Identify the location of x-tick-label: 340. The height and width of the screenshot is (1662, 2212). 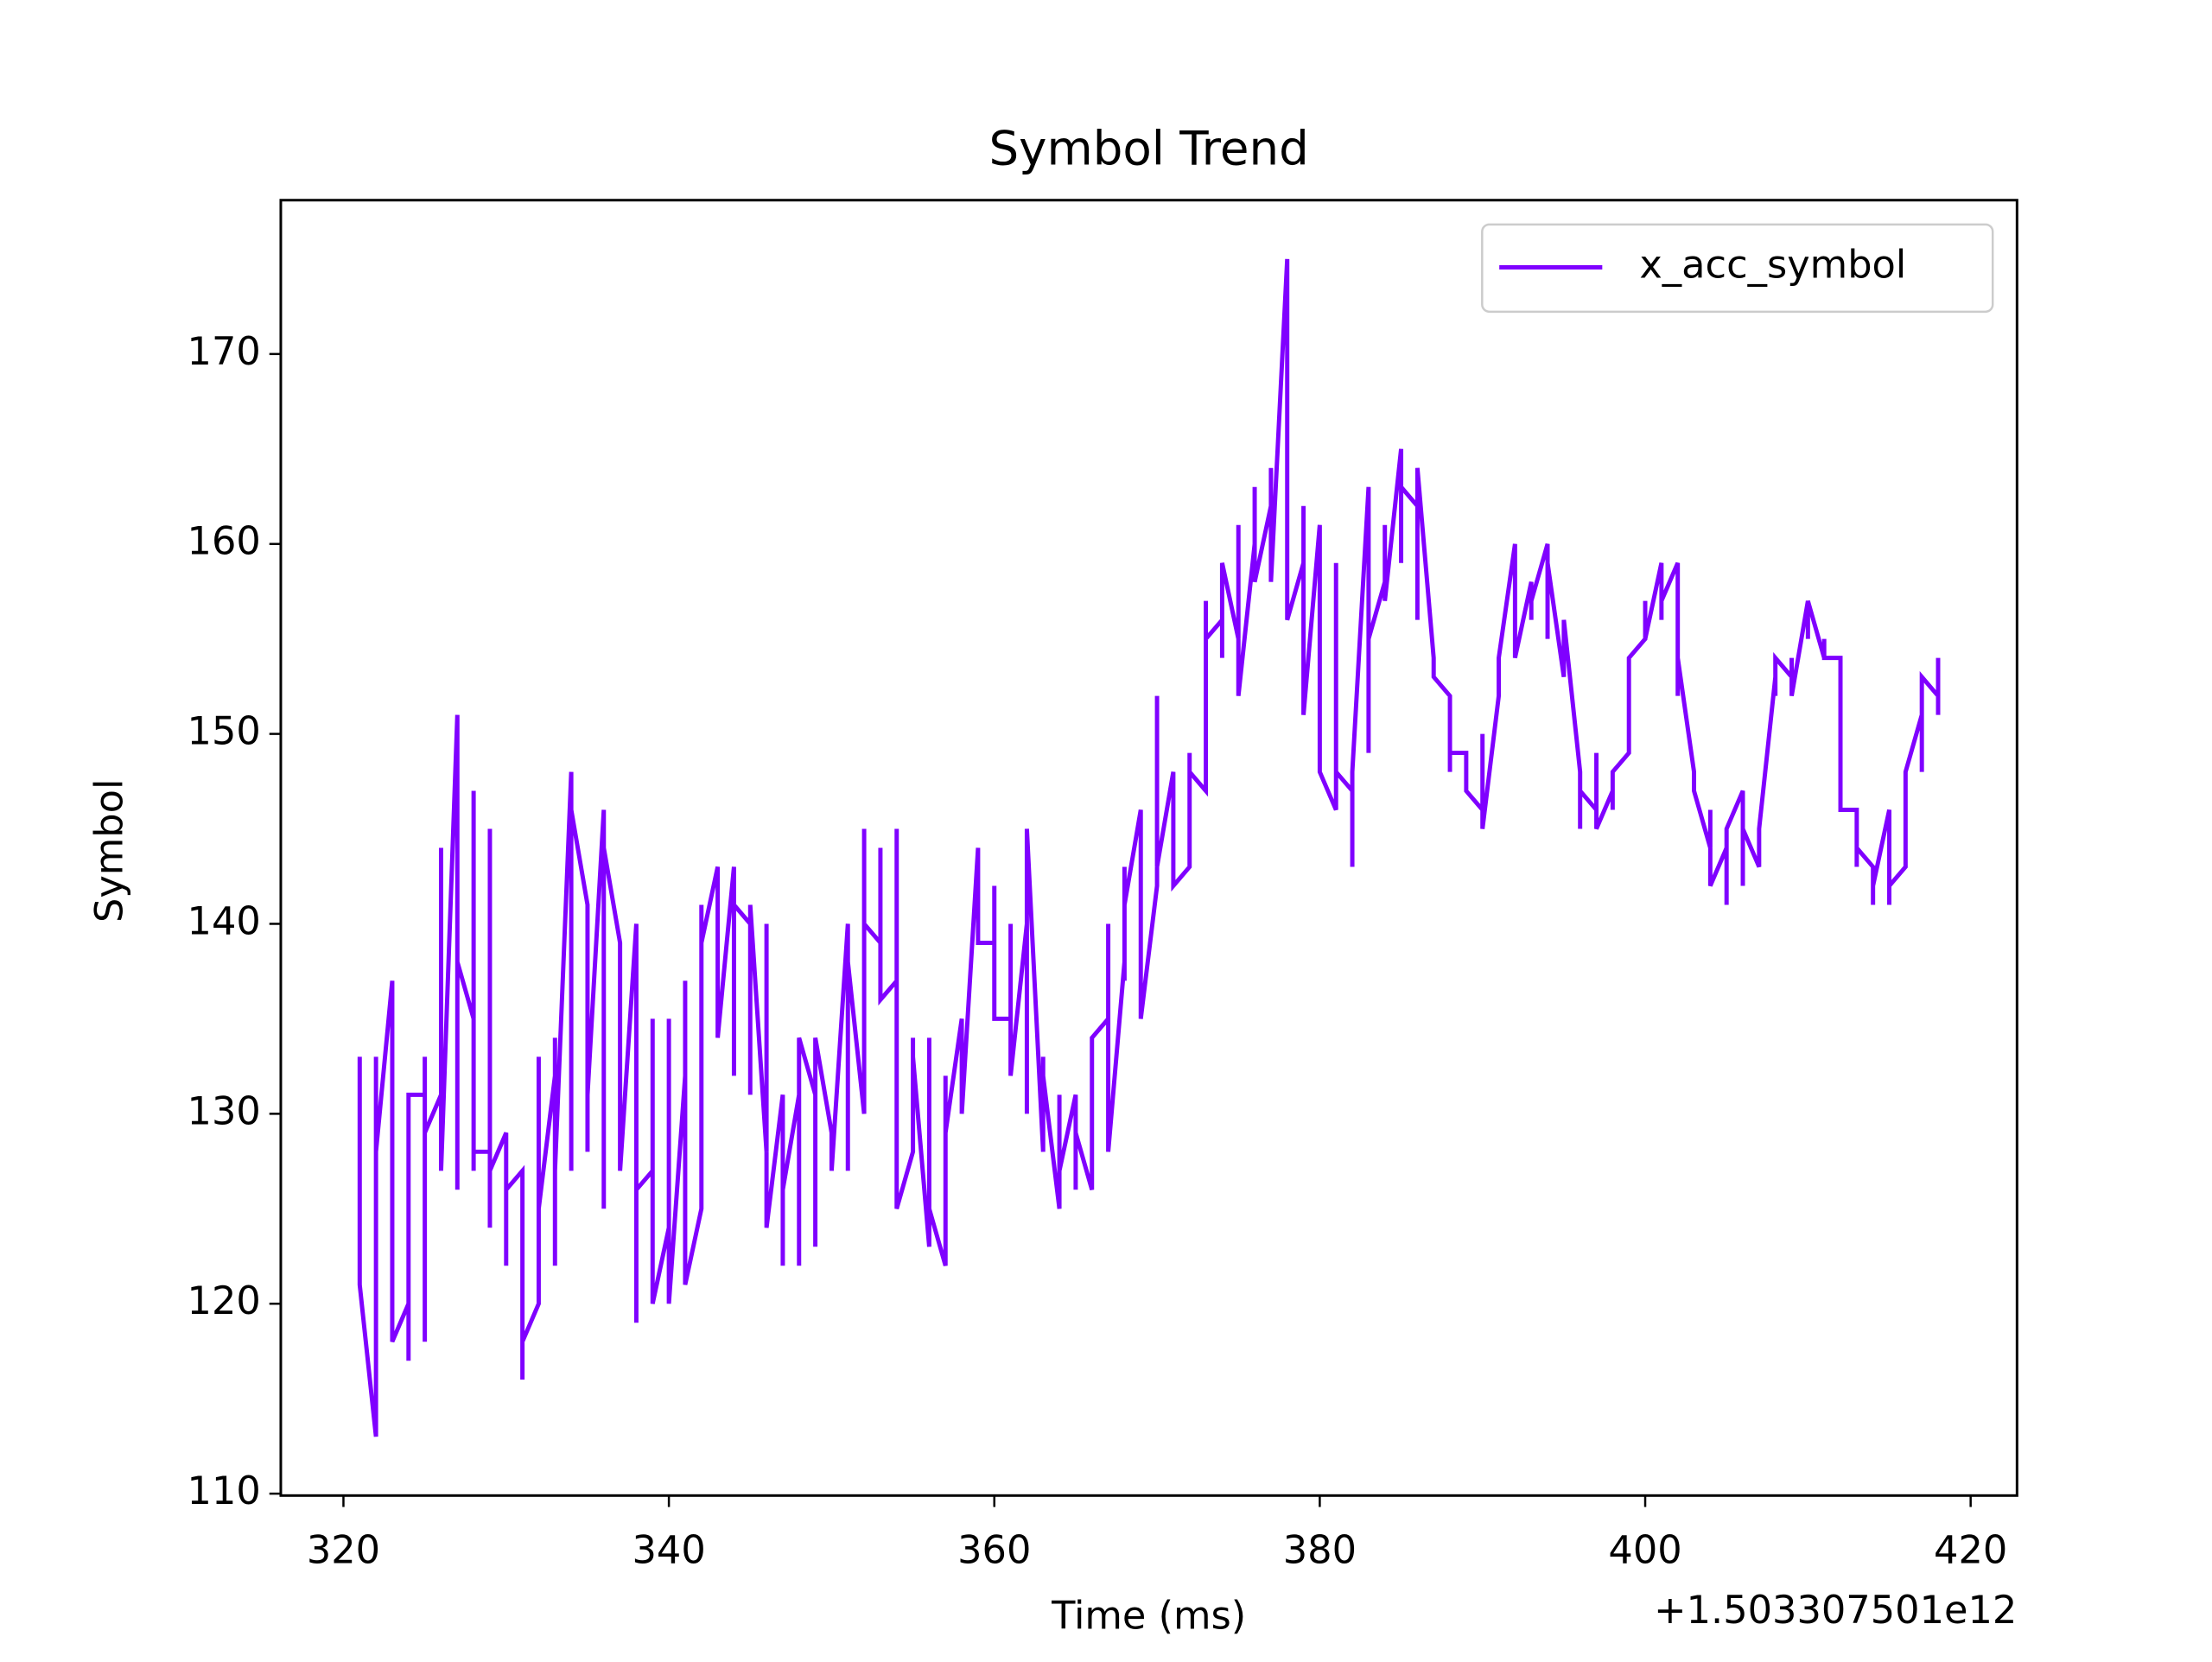
(668, 1550).